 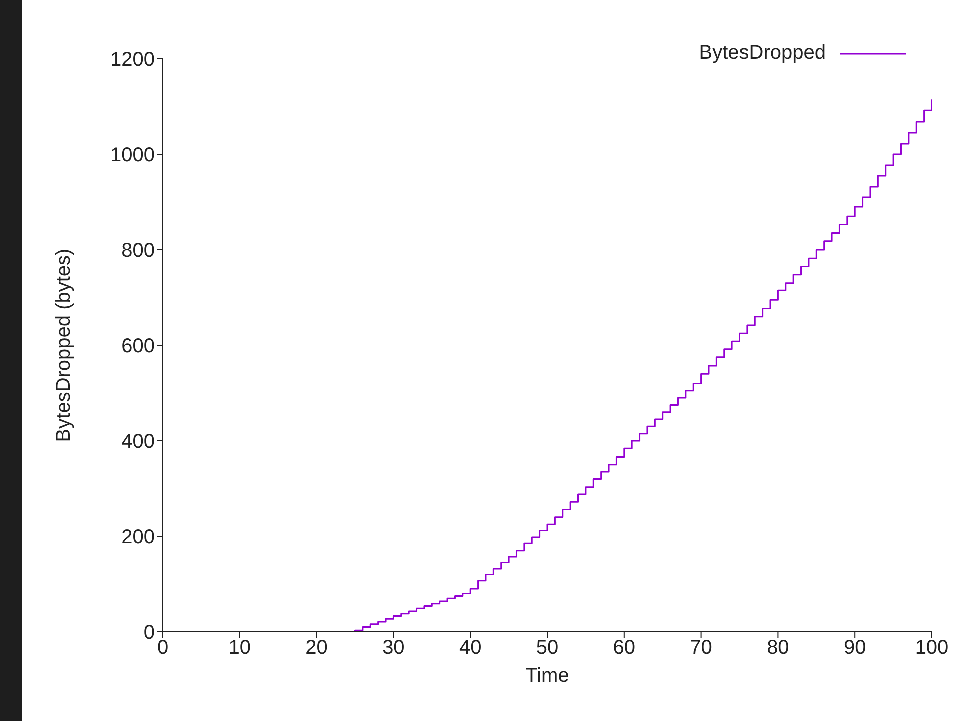 What do you see at coordinates (547, 648) in the screenshot?
I see `x-tick-label: 50` at bounding box center [547, 648].